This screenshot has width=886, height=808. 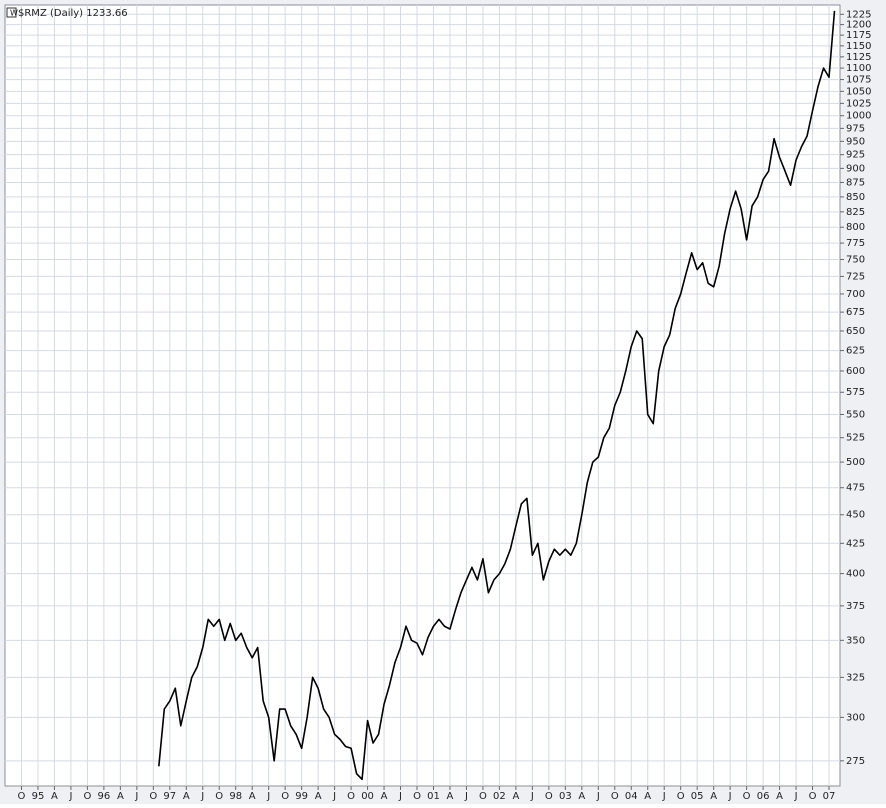 I want to click on y-tick-label: 700, so click(x=855, y=294).